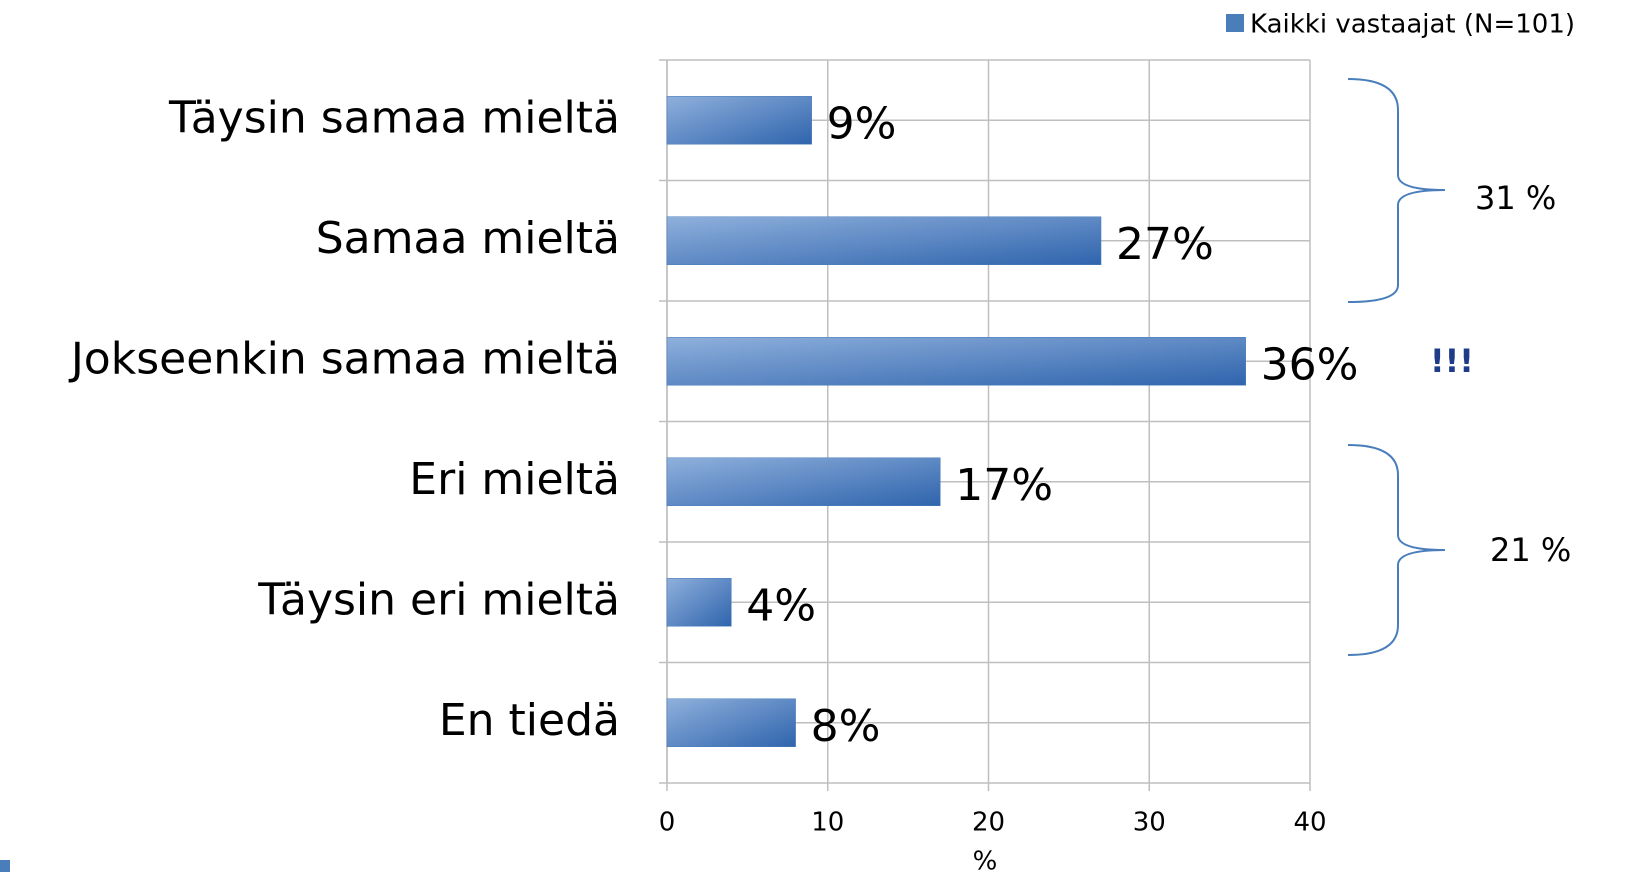  I want to click on data-label: 4%, so click(781, 605).